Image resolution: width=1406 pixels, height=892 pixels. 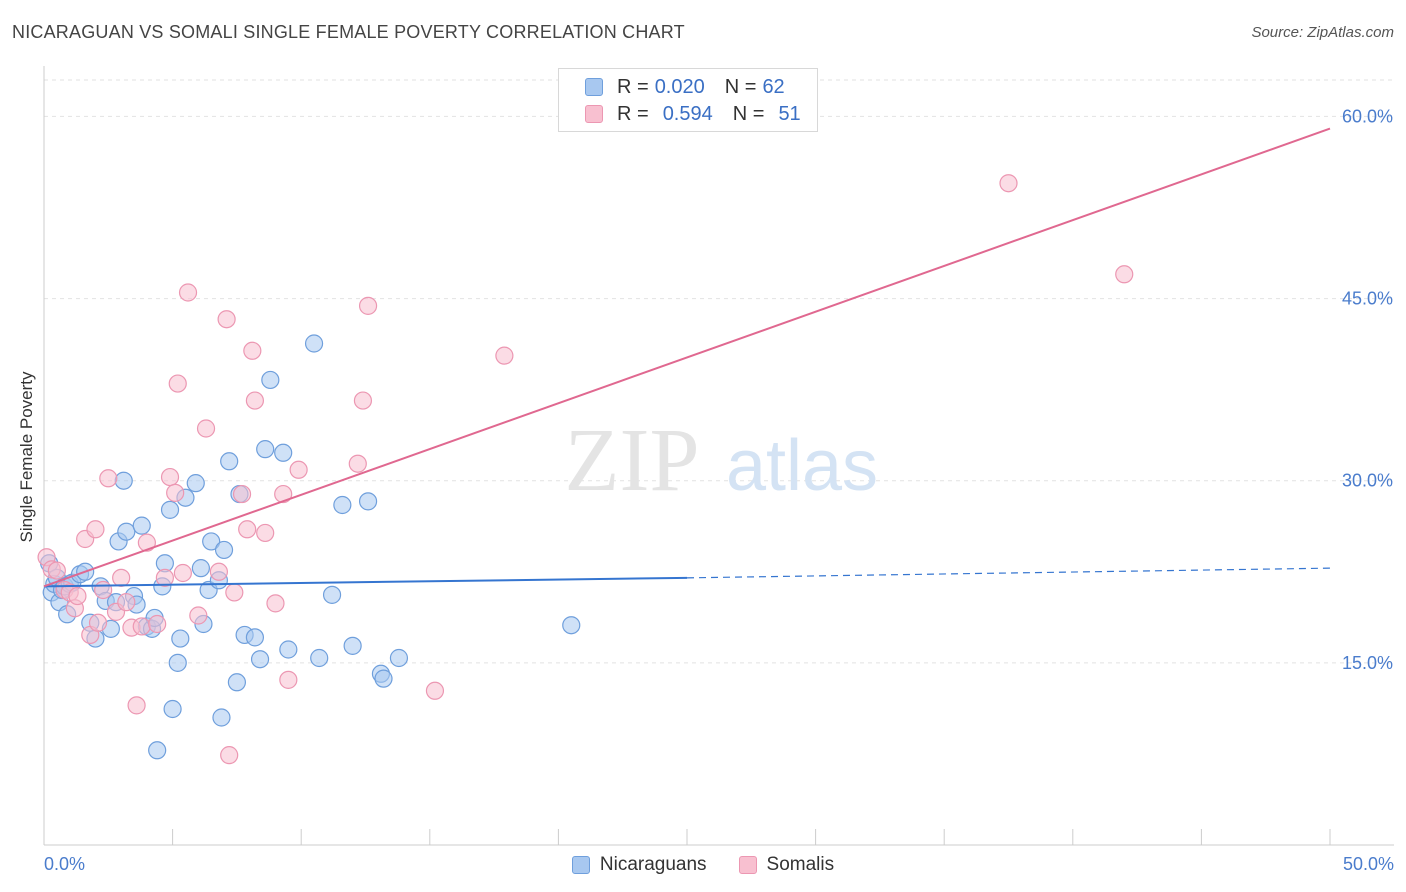 What do you see at coordinates (687, 113) in the screenshot?
I see `legend-r-value: 0.594` at bounding box center [687, 113].